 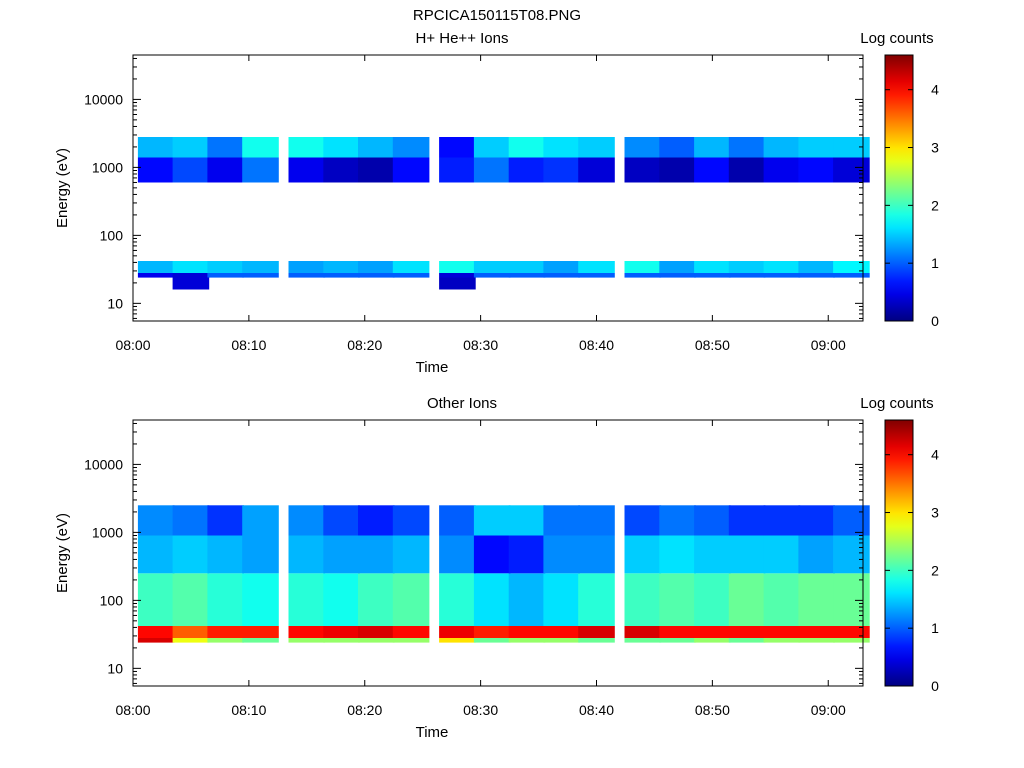 What do you see at coordinates (497, 15) in the screenshot?
I see `figure-title: RPCICA150115T08.PNG` at bounding box center [497, 15].